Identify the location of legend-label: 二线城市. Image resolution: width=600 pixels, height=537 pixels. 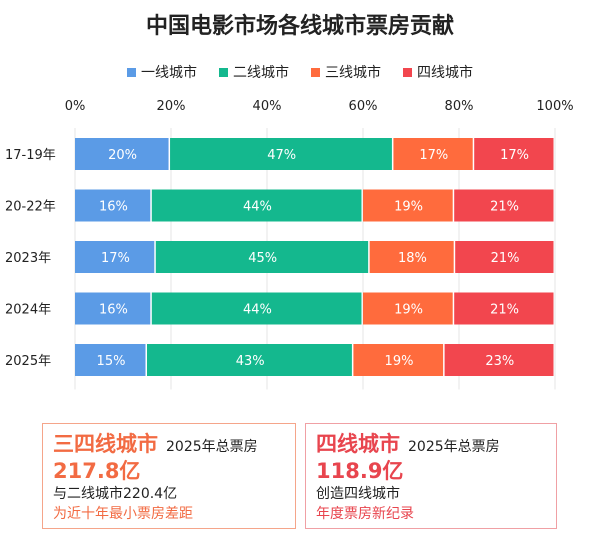
(261, 73).